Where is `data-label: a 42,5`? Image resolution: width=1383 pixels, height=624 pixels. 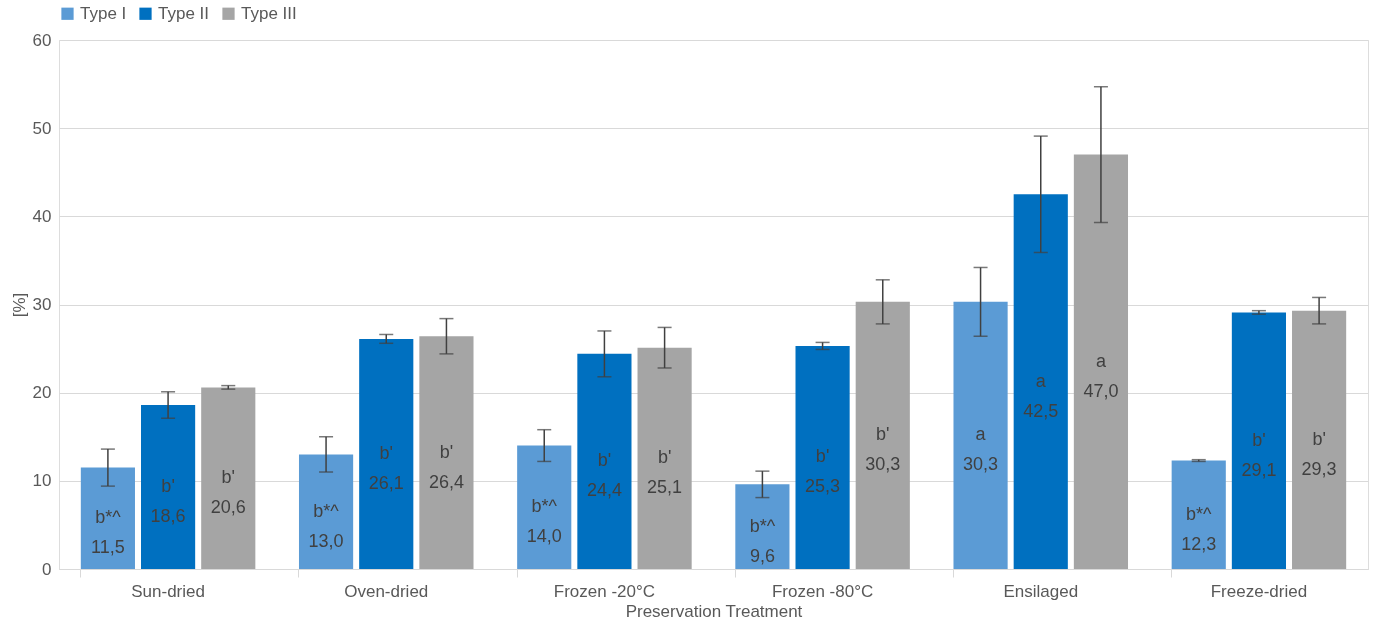 data-label: a 42,5 is located at coordinates (1041, 395).